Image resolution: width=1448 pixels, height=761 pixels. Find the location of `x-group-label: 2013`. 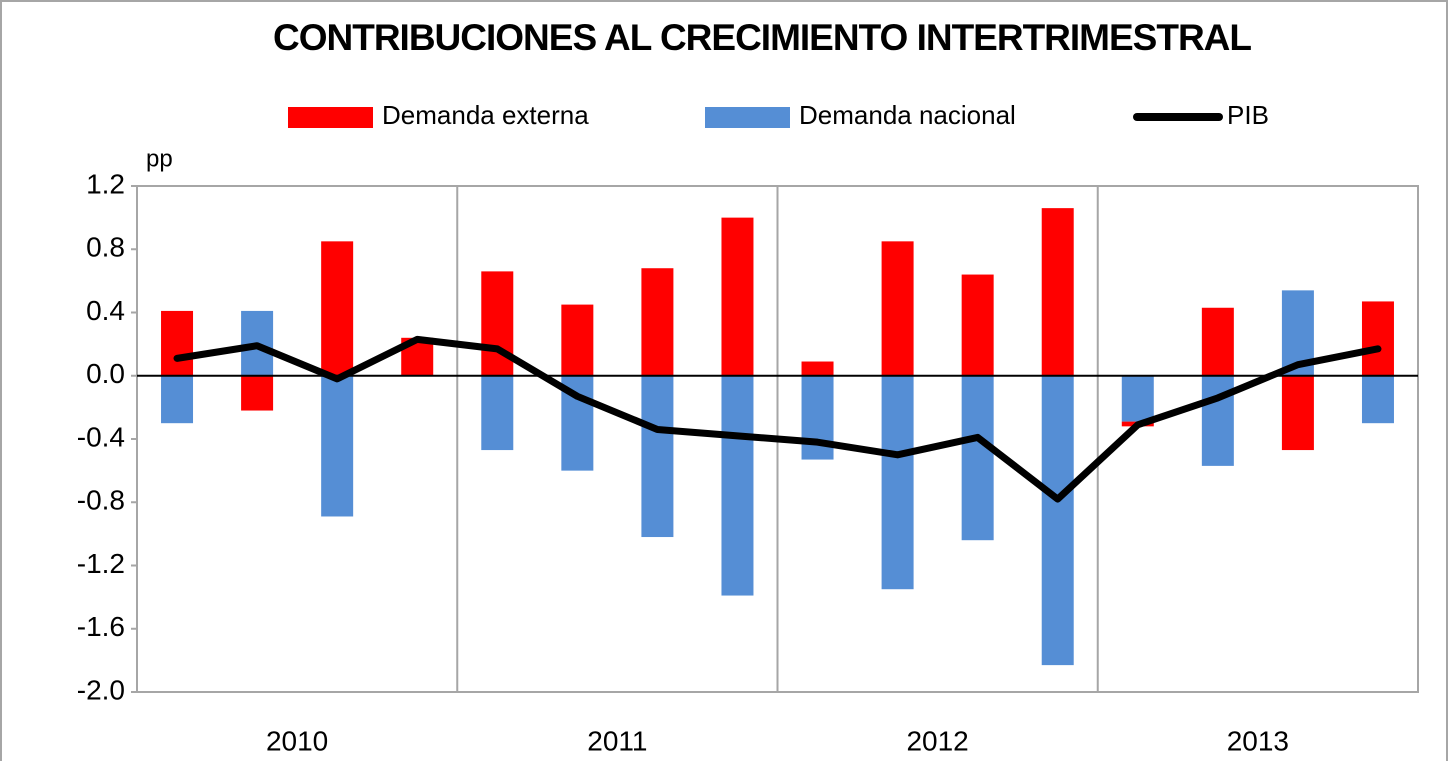

x-group-label: 2013 is located at coordinates (1258, 740).